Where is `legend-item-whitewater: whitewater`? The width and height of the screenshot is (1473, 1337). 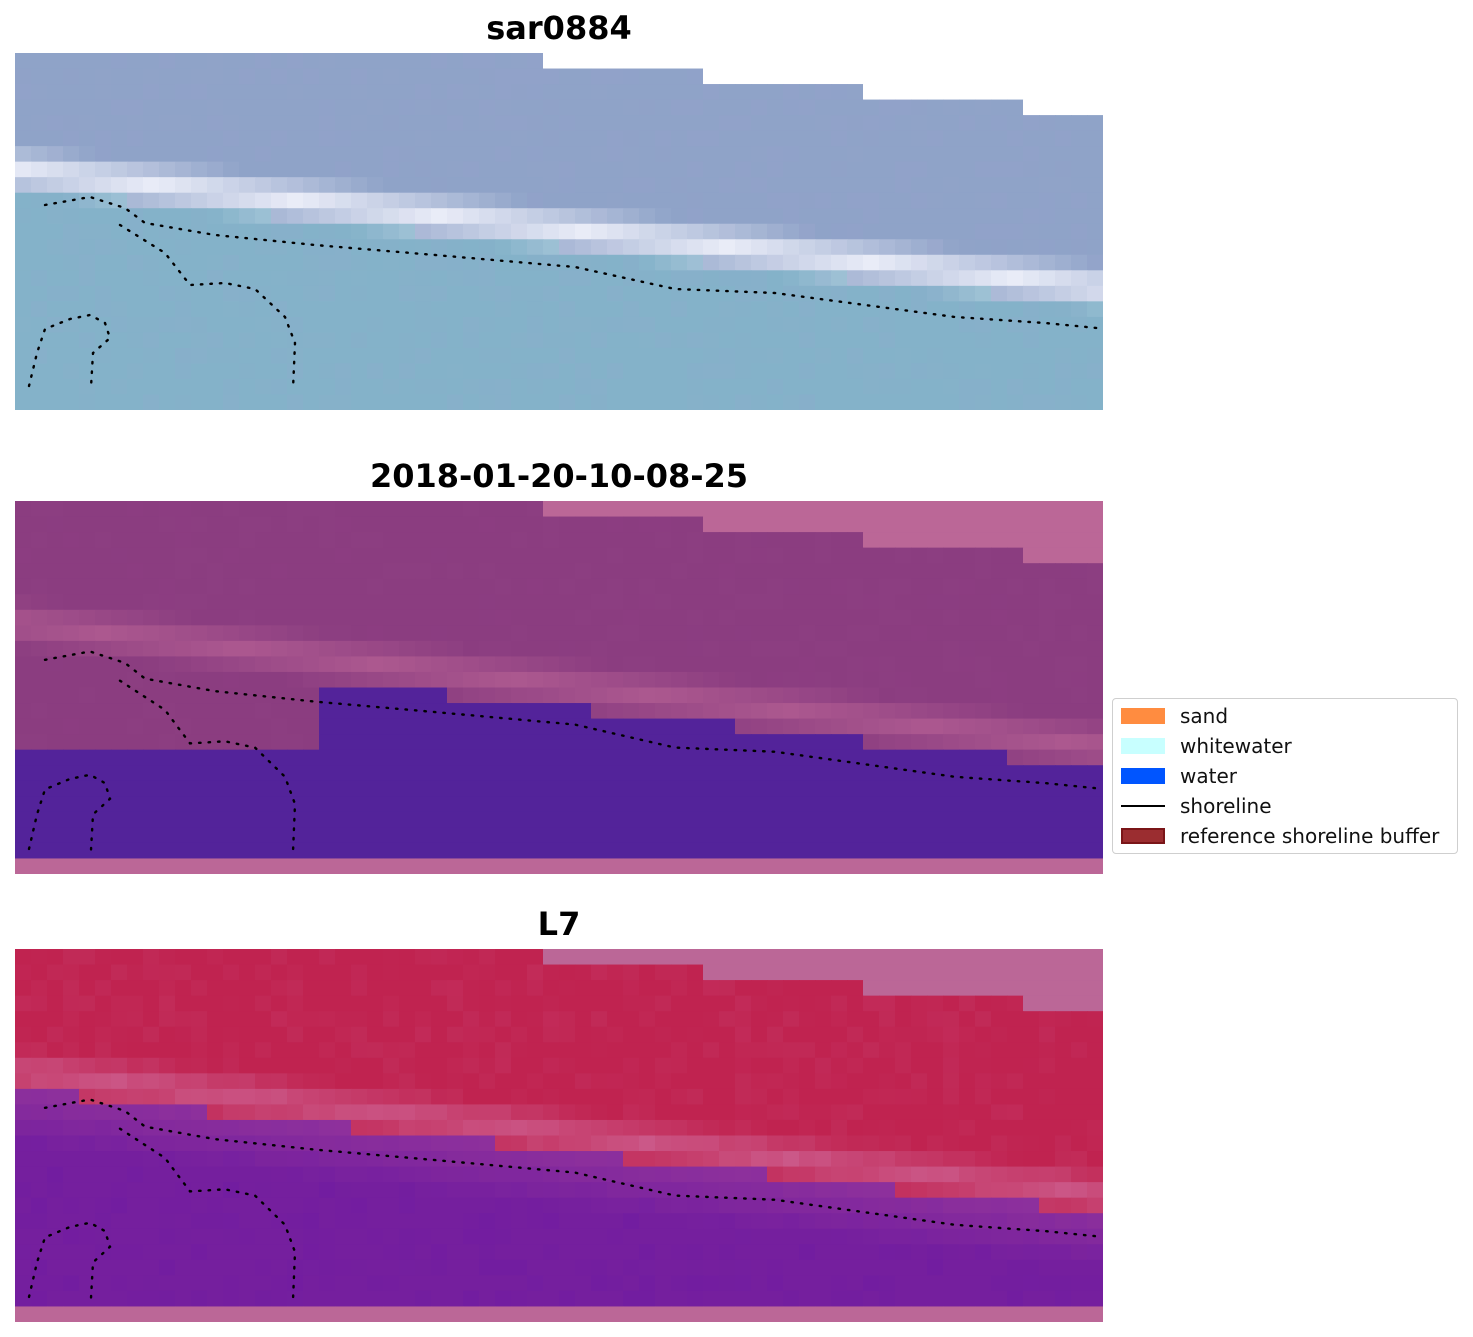 legend-item-whitewater: whitewater is located at coordinates (1285, 746).